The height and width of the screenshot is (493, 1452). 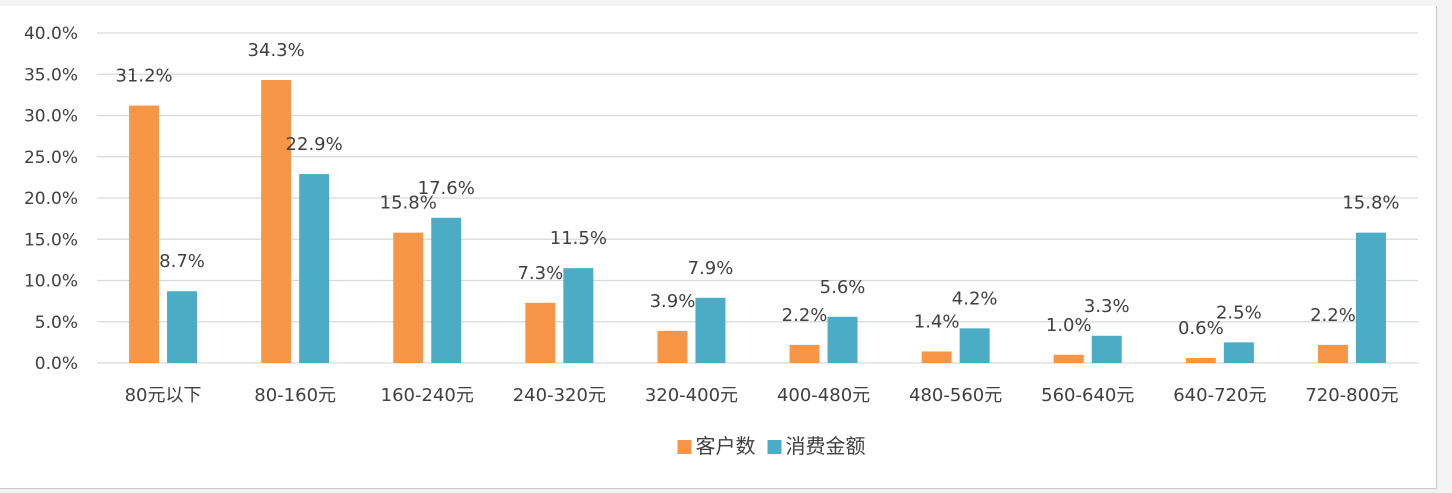 What do you see at coordinates (163, 395) in the screenshot?
I see `x-category-label: 80元以下` at bounding box center [163, 395].